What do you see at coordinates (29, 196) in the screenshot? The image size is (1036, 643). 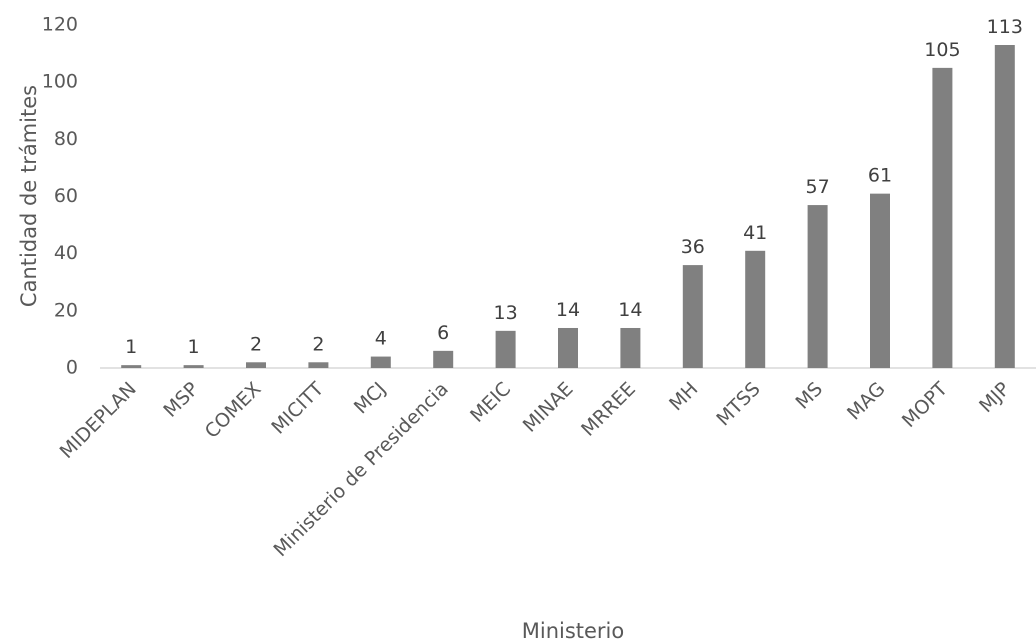 I see `y-axis-title: Cantidad de trámites` at bounding box center [29, 196].